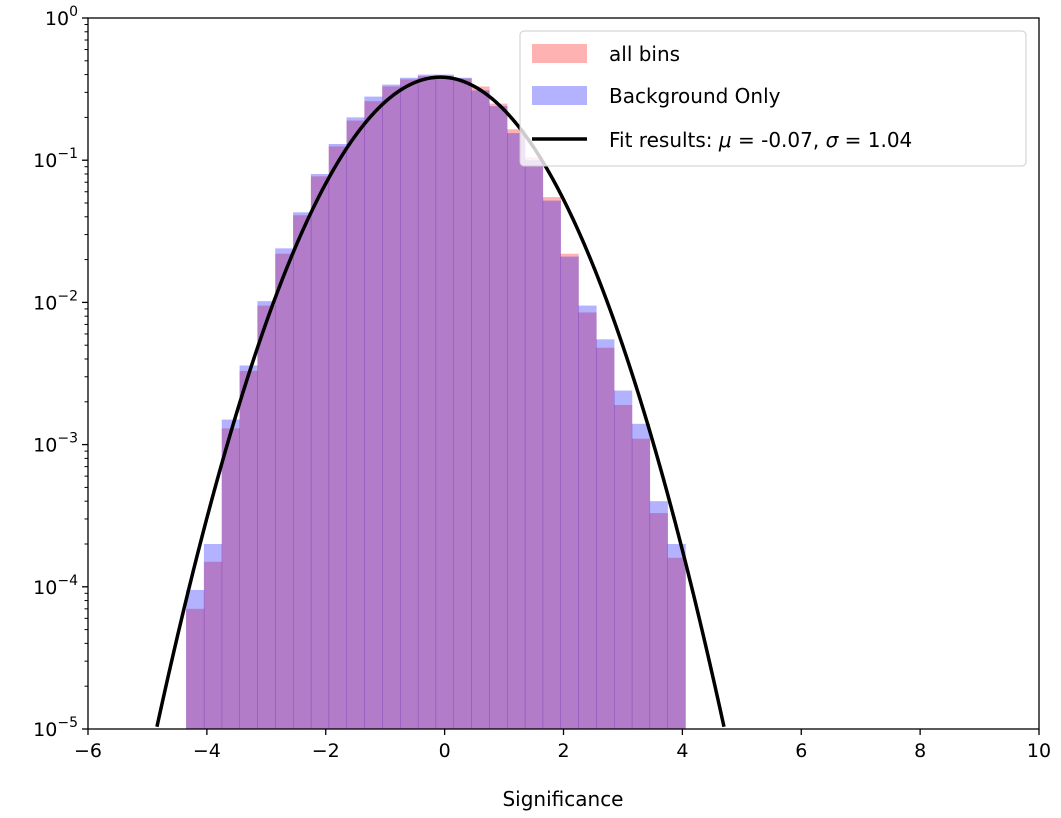 Image resolution: width=1061 pixels, height=818 pixels. Describe the element at coordinates (1039, 751) in the screenshot. I see `x-tick-label: 10` at that location.